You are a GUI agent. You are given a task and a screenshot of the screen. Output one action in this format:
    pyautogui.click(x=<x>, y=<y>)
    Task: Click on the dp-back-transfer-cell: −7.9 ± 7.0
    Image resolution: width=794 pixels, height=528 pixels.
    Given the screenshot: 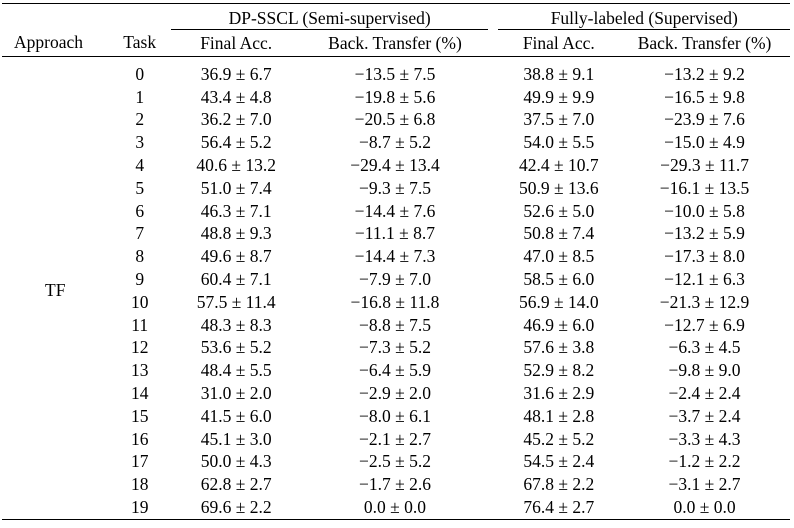 What is the action you would take?
    pyautogui.click(x=394, y=279)
    